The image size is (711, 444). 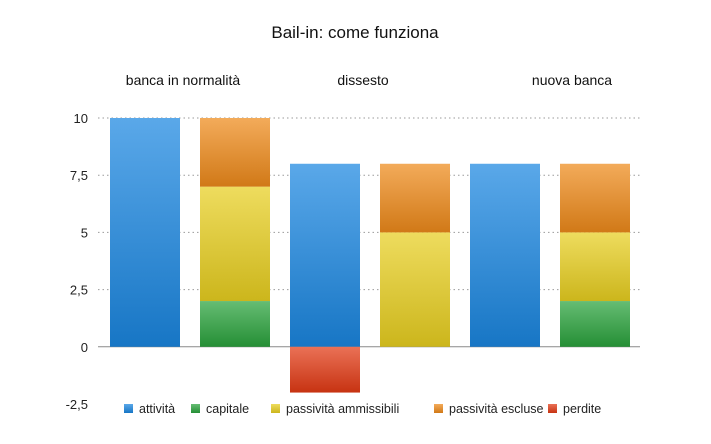 I want to click on group-label-nuova-banca: nuova banca, so click(x=572, y=80).